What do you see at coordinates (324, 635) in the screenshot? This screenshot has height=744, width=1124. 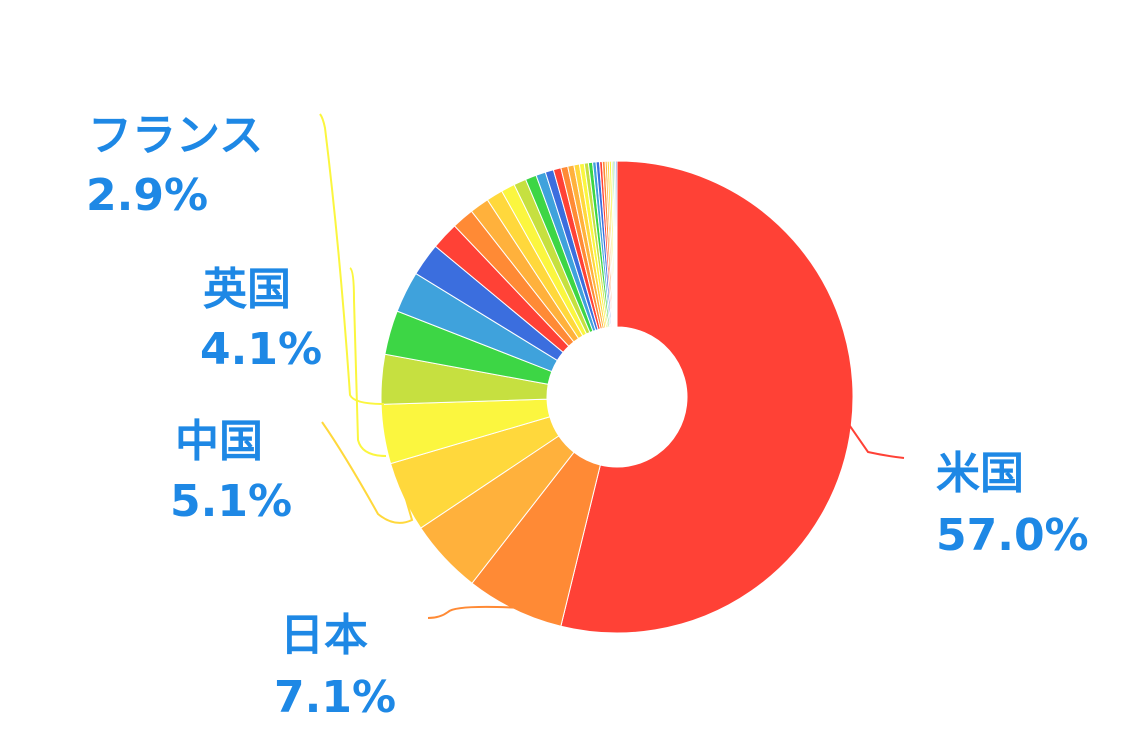 I see `label-name-japan: 日本` at bounding box center [324, 635].